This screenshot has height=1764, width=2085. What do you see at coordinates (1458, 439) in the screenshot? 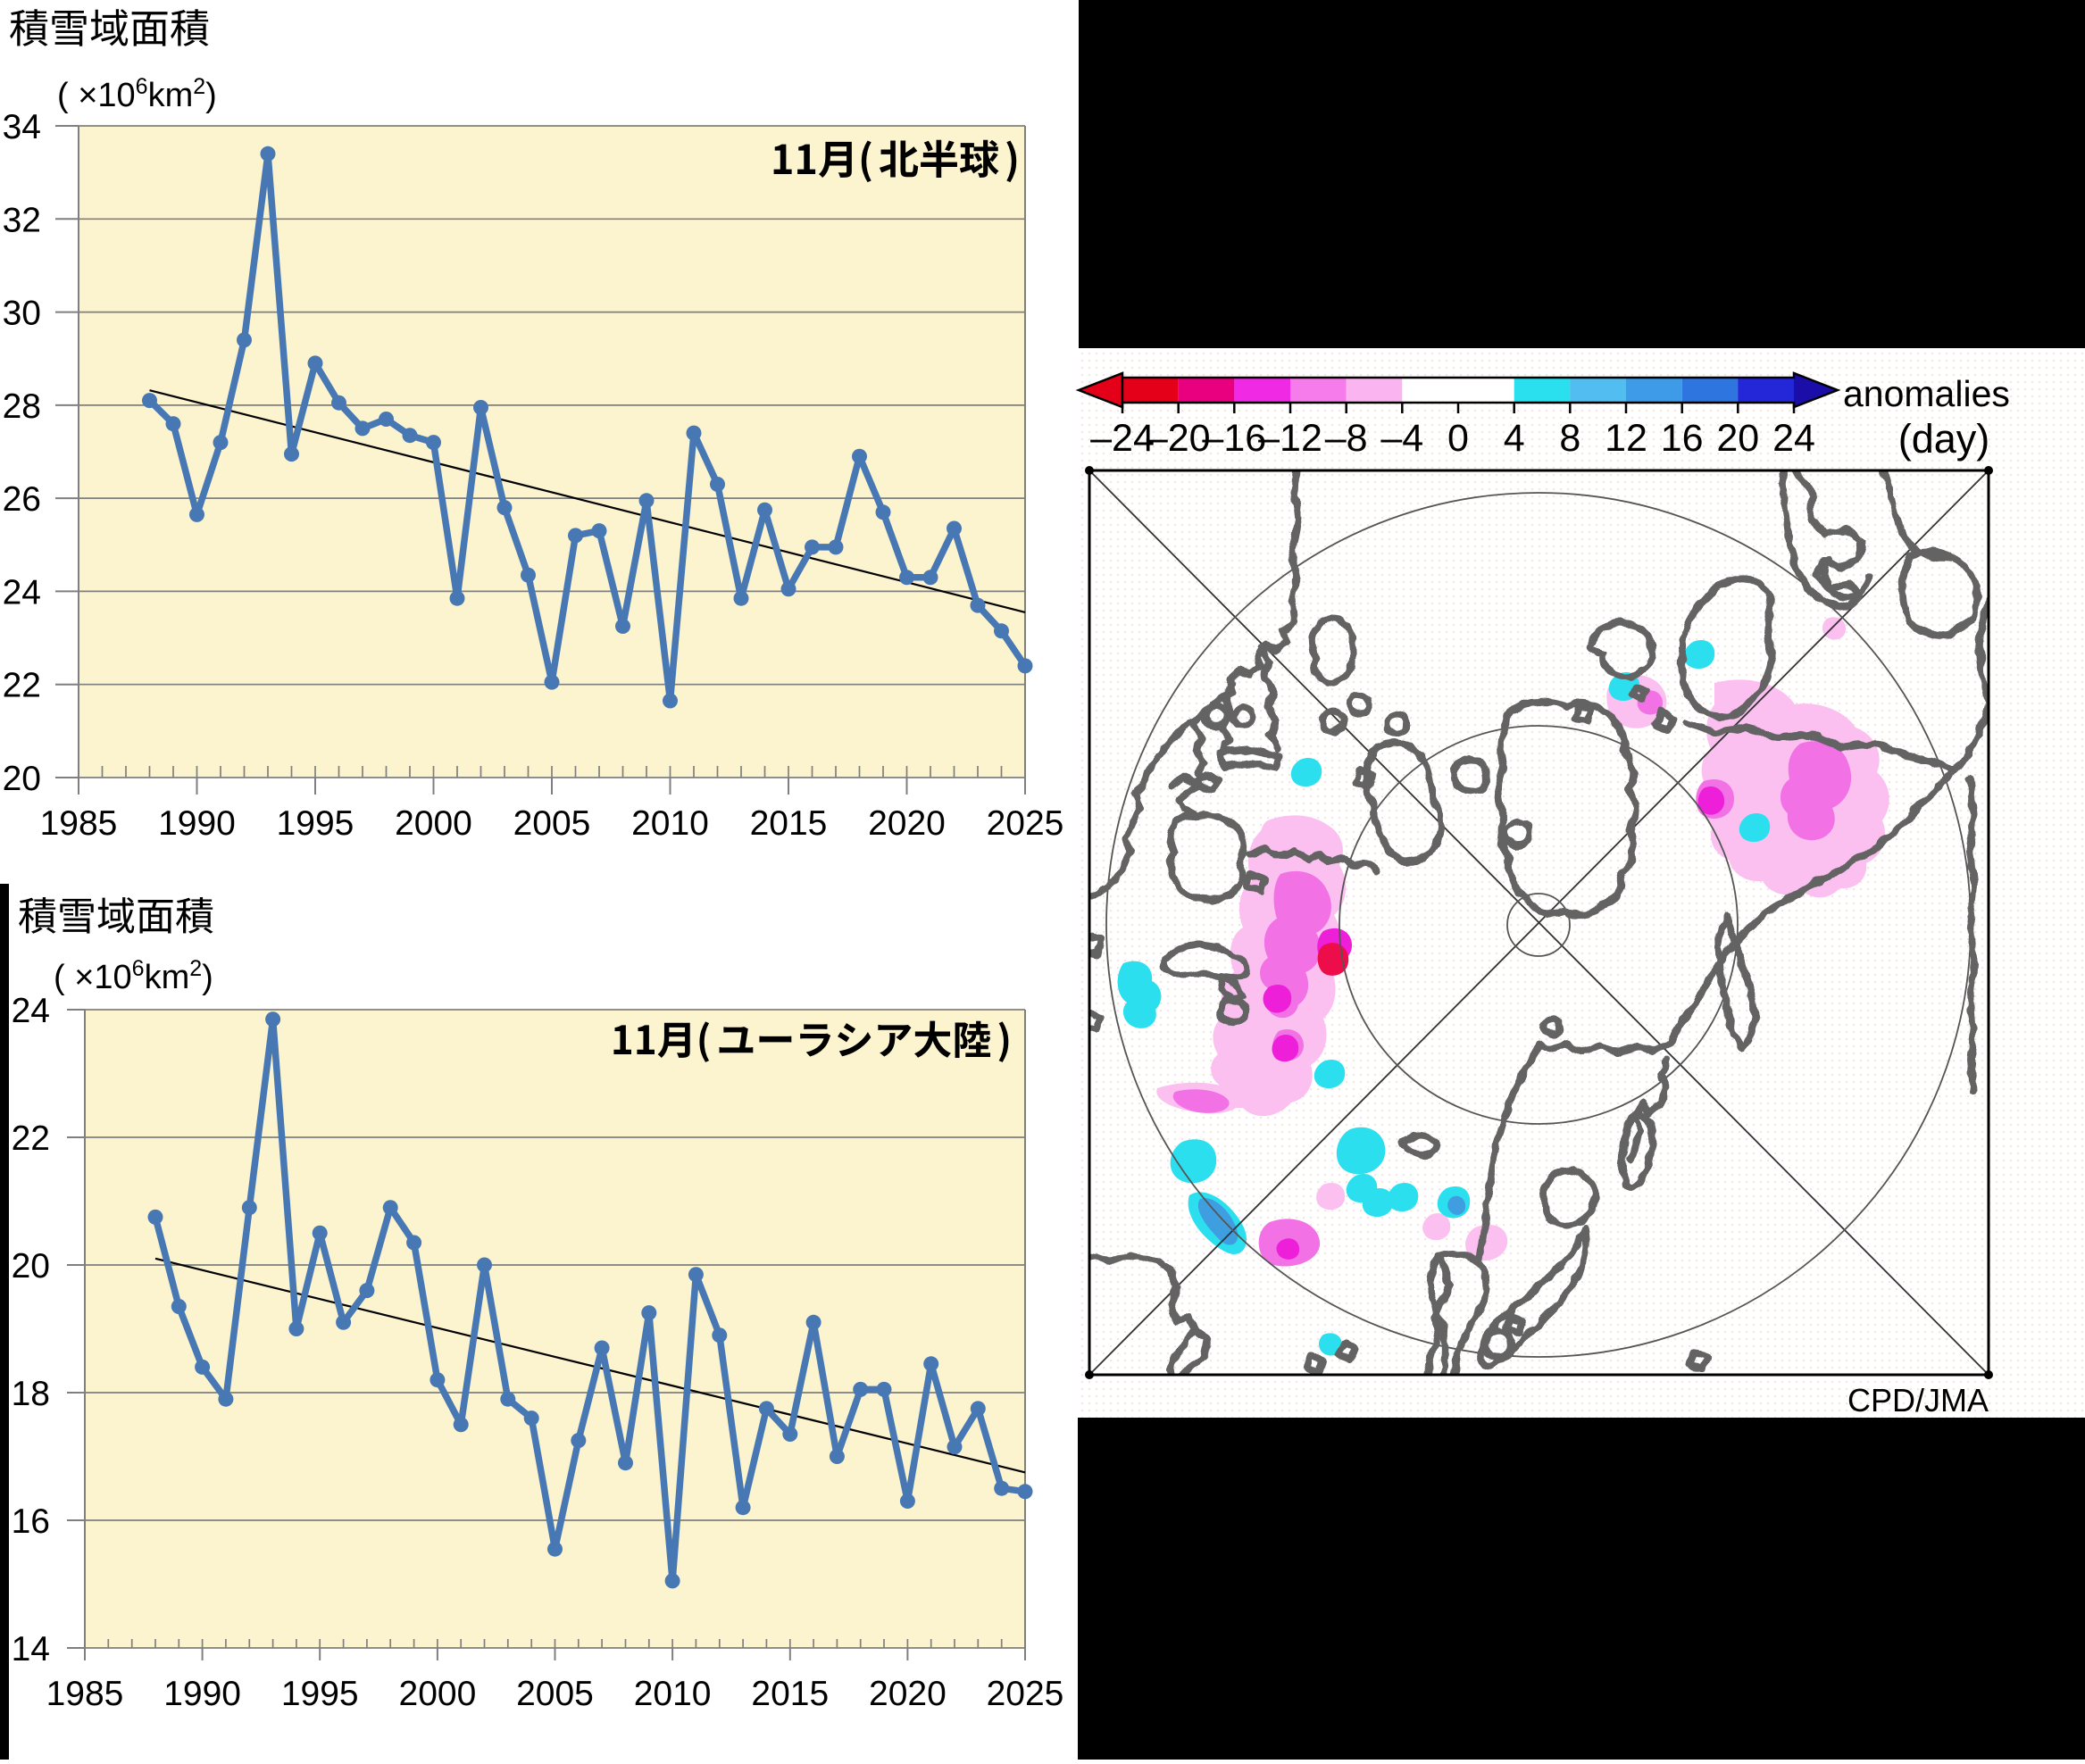
I see `svg-text: 0` at bounding box center [1458, 439].